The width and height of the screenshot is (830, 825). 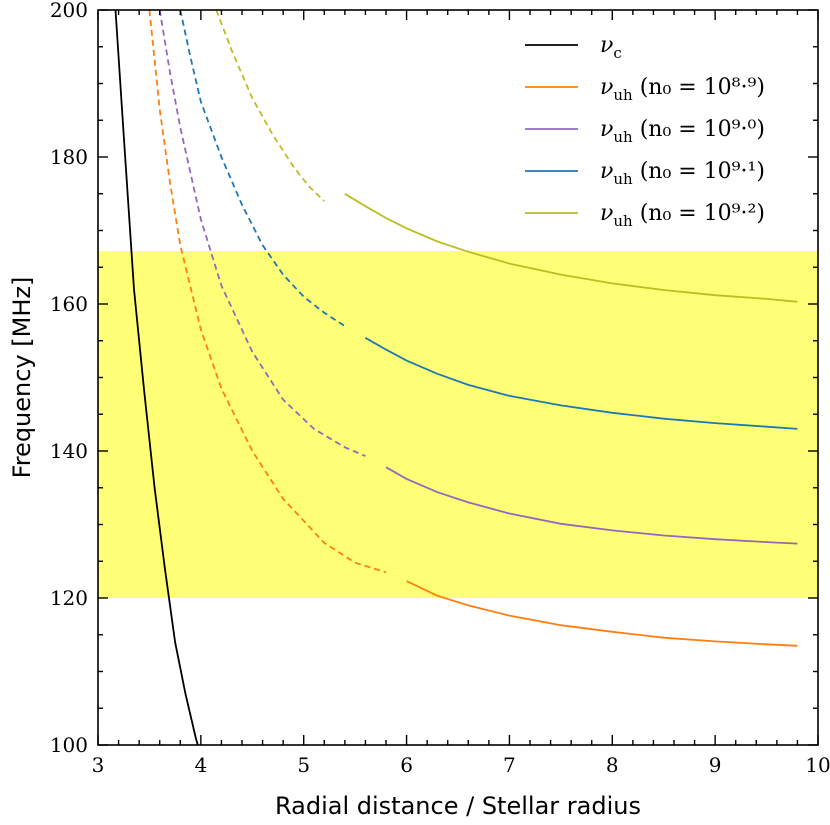 What do you see at coordinates (699, 129) in the screenshot?
I see `legend-detail: (n₀ = 10⁹·⁰)` at bounding box center [699, 129].